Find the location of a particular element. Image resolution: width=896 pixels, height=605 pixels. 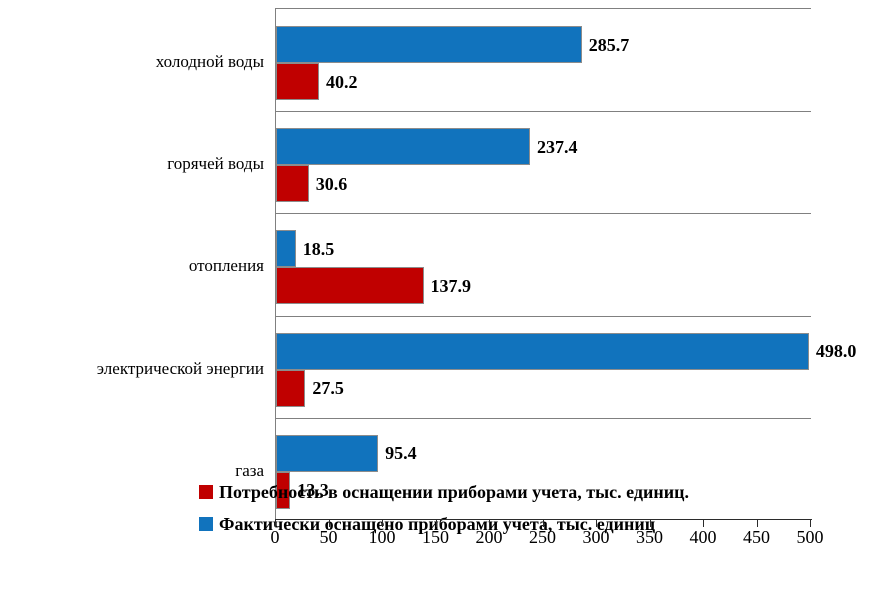

x-axis-tick-label: 300 is located at coordinates (596, 537).